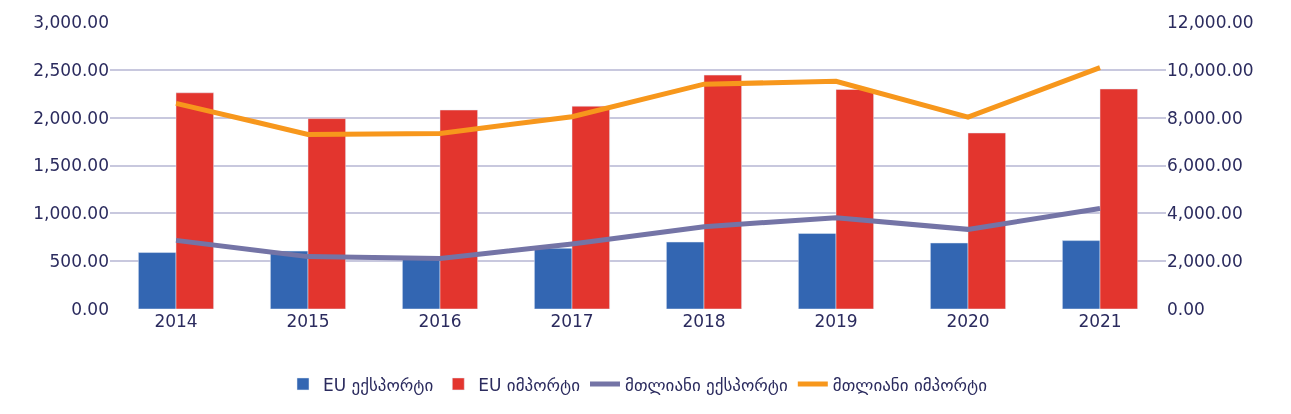 The height and width of the screenshot is (414, 1291). What do you see at coordinates (308, 321) in the screenshot?
I see `x-tick-label: 2015` at bounding box center [308, 321].